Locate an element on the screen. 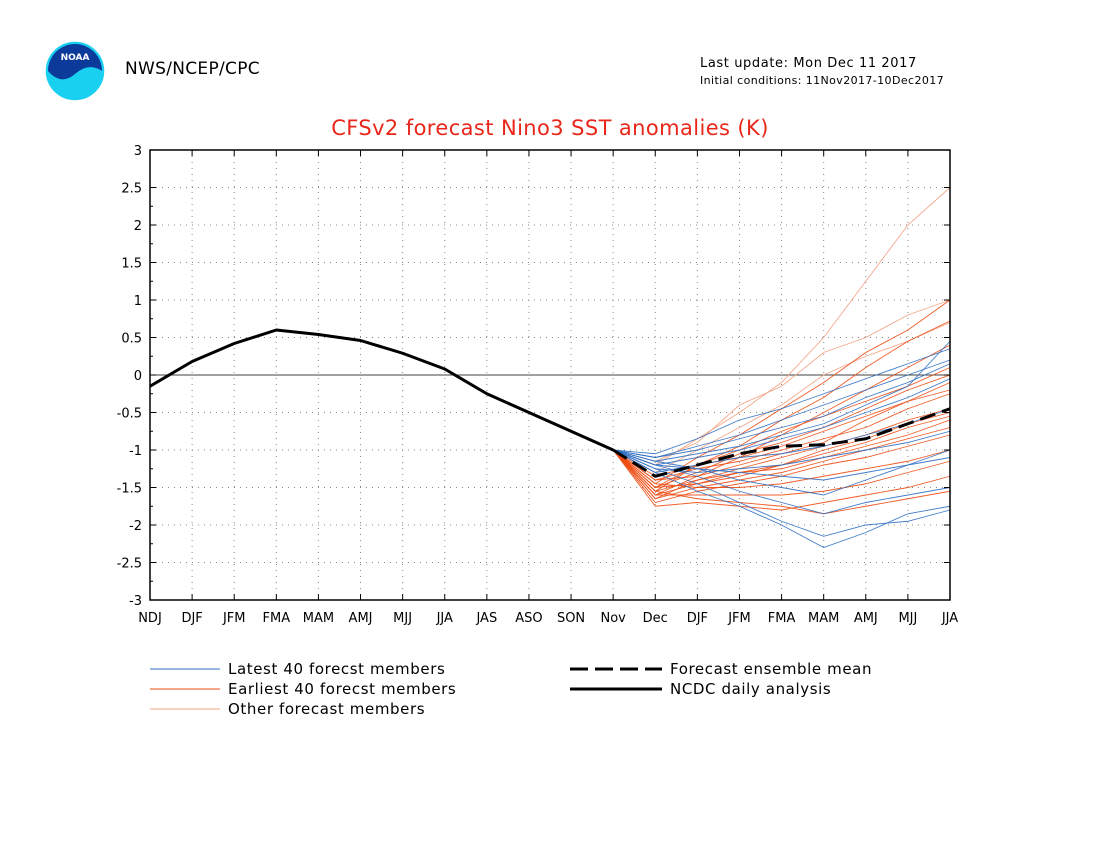 The height and width of the screenshot is (850, 1100). logo-sky is located at coordinates (75, 62).